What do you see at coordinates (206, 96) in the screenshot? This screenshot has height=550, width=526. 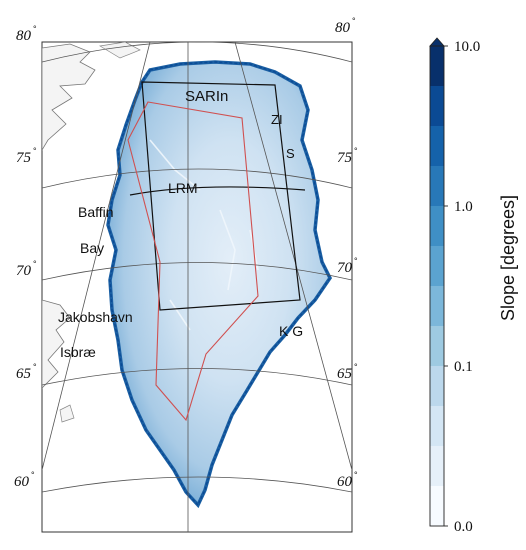 I see `label-sarin: SARIn` at bounding box center [206, 96].